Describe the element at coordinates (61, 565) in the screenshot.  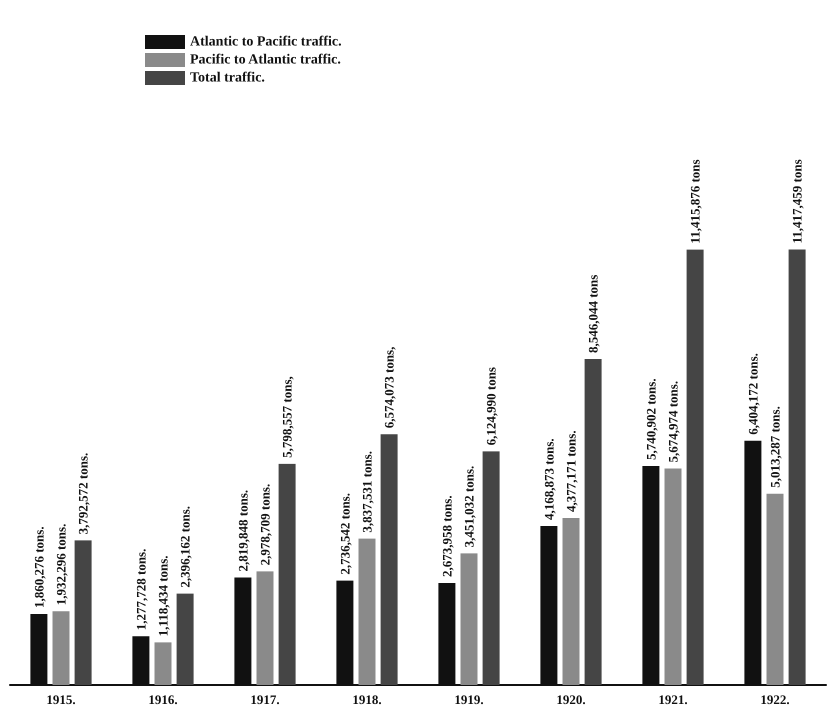
I see `data-label: 1,932,296 tons.` at that location.